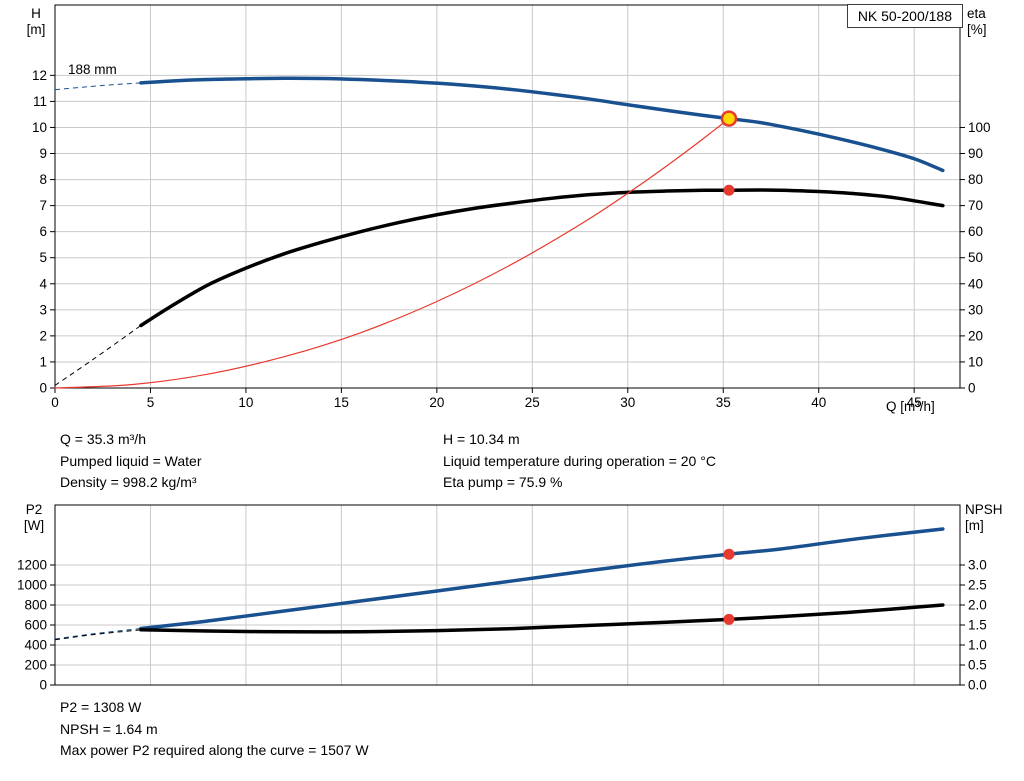 This screenshot has width=1024, height=781. What do you see at coordinates (341, 402) in the screenshot?
I see `bottom-tick-label: 15` at bounding box center [341, 402].